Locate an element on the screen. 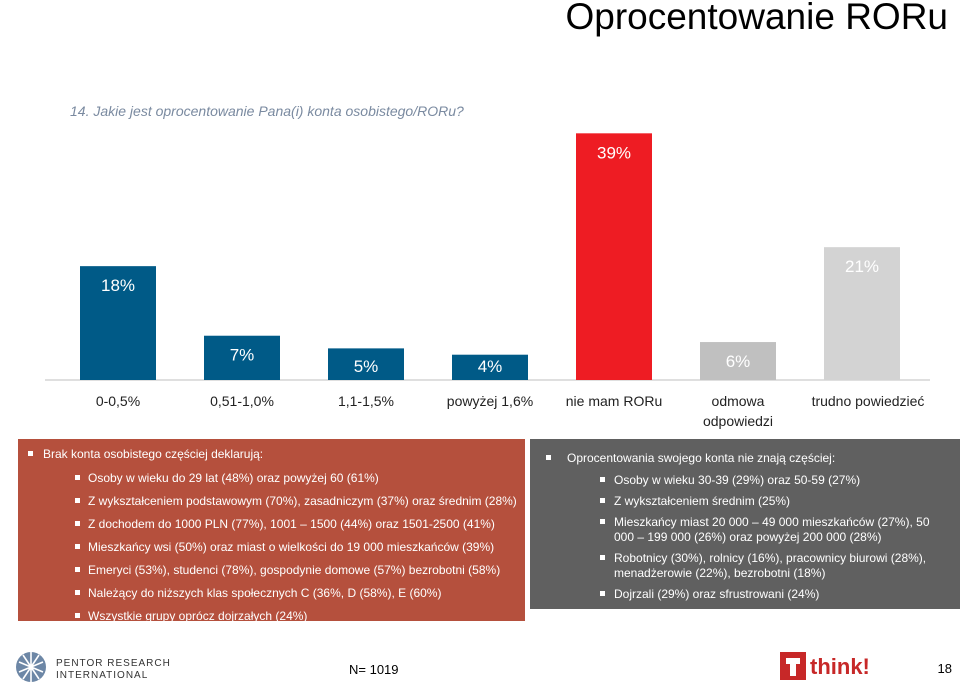 This screenshot has width=960, height=693. category-label: nie mam RORu is located at coordinates (614, 401).